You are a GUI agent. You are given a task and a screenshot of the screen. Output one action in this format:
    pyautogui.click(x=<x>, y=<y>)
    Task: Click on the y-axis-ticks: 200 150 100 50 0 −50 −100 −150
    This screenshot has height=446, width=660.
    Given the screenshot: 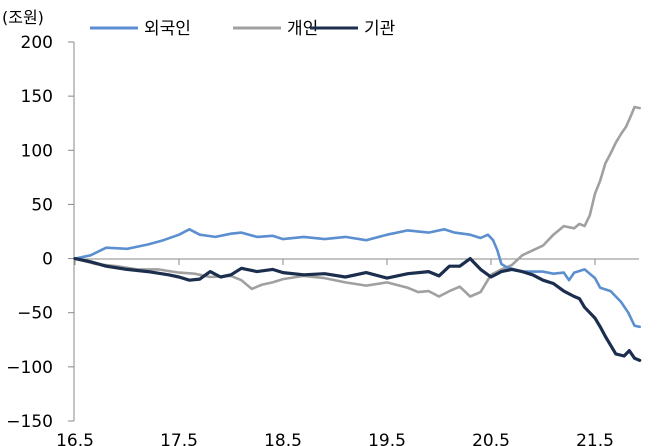 What is the action you would take?
    pyautogui.click(x=40, y=232)
    